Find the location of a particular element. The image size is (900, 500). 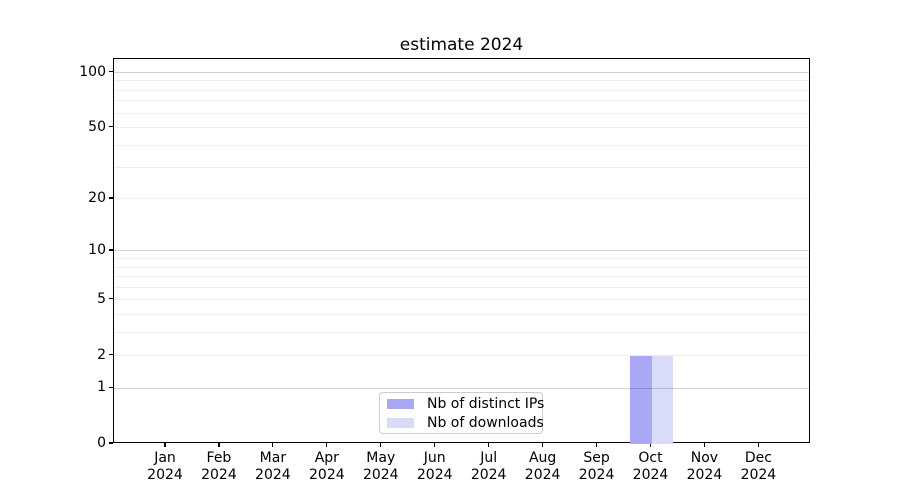

x-tick-label-jan: Jan 2024 is located at coordinates (165, 466).